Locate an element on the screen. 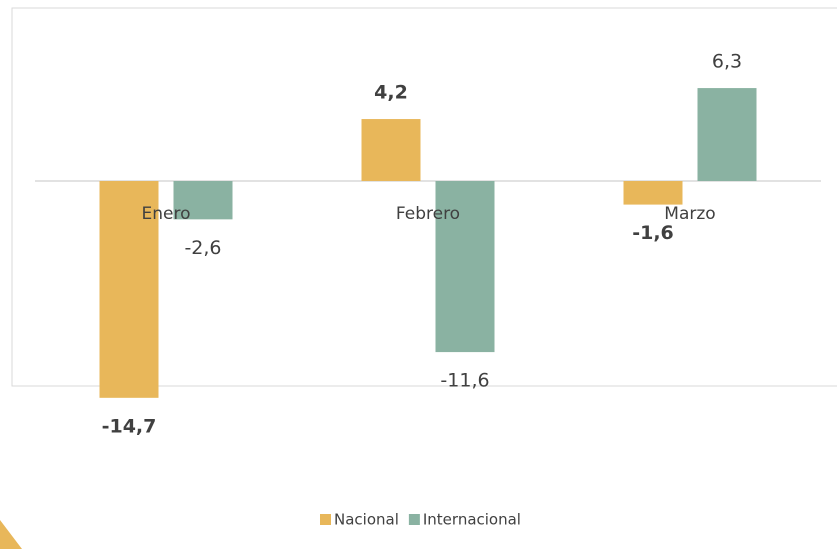 This screenshot has height=549, width=837. x-tick-label: Enero is located at coordinates (166, 214).